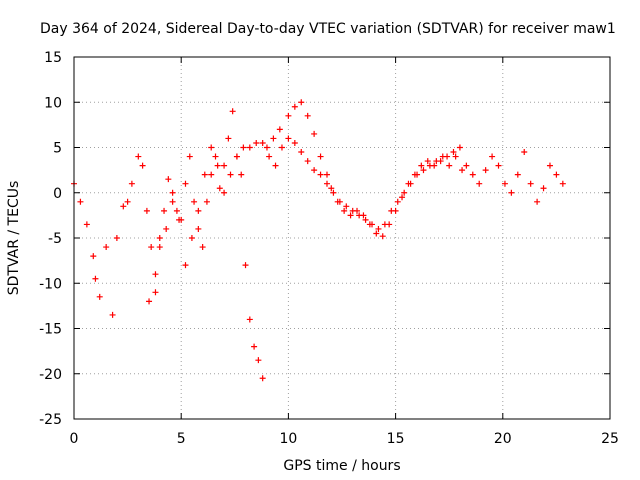 Image resolution: width=640 pixels, height=480 pixels. Describe the element at coordinates (74, 439) in the screenshot. I see `x-tick-label: 0` at that location.